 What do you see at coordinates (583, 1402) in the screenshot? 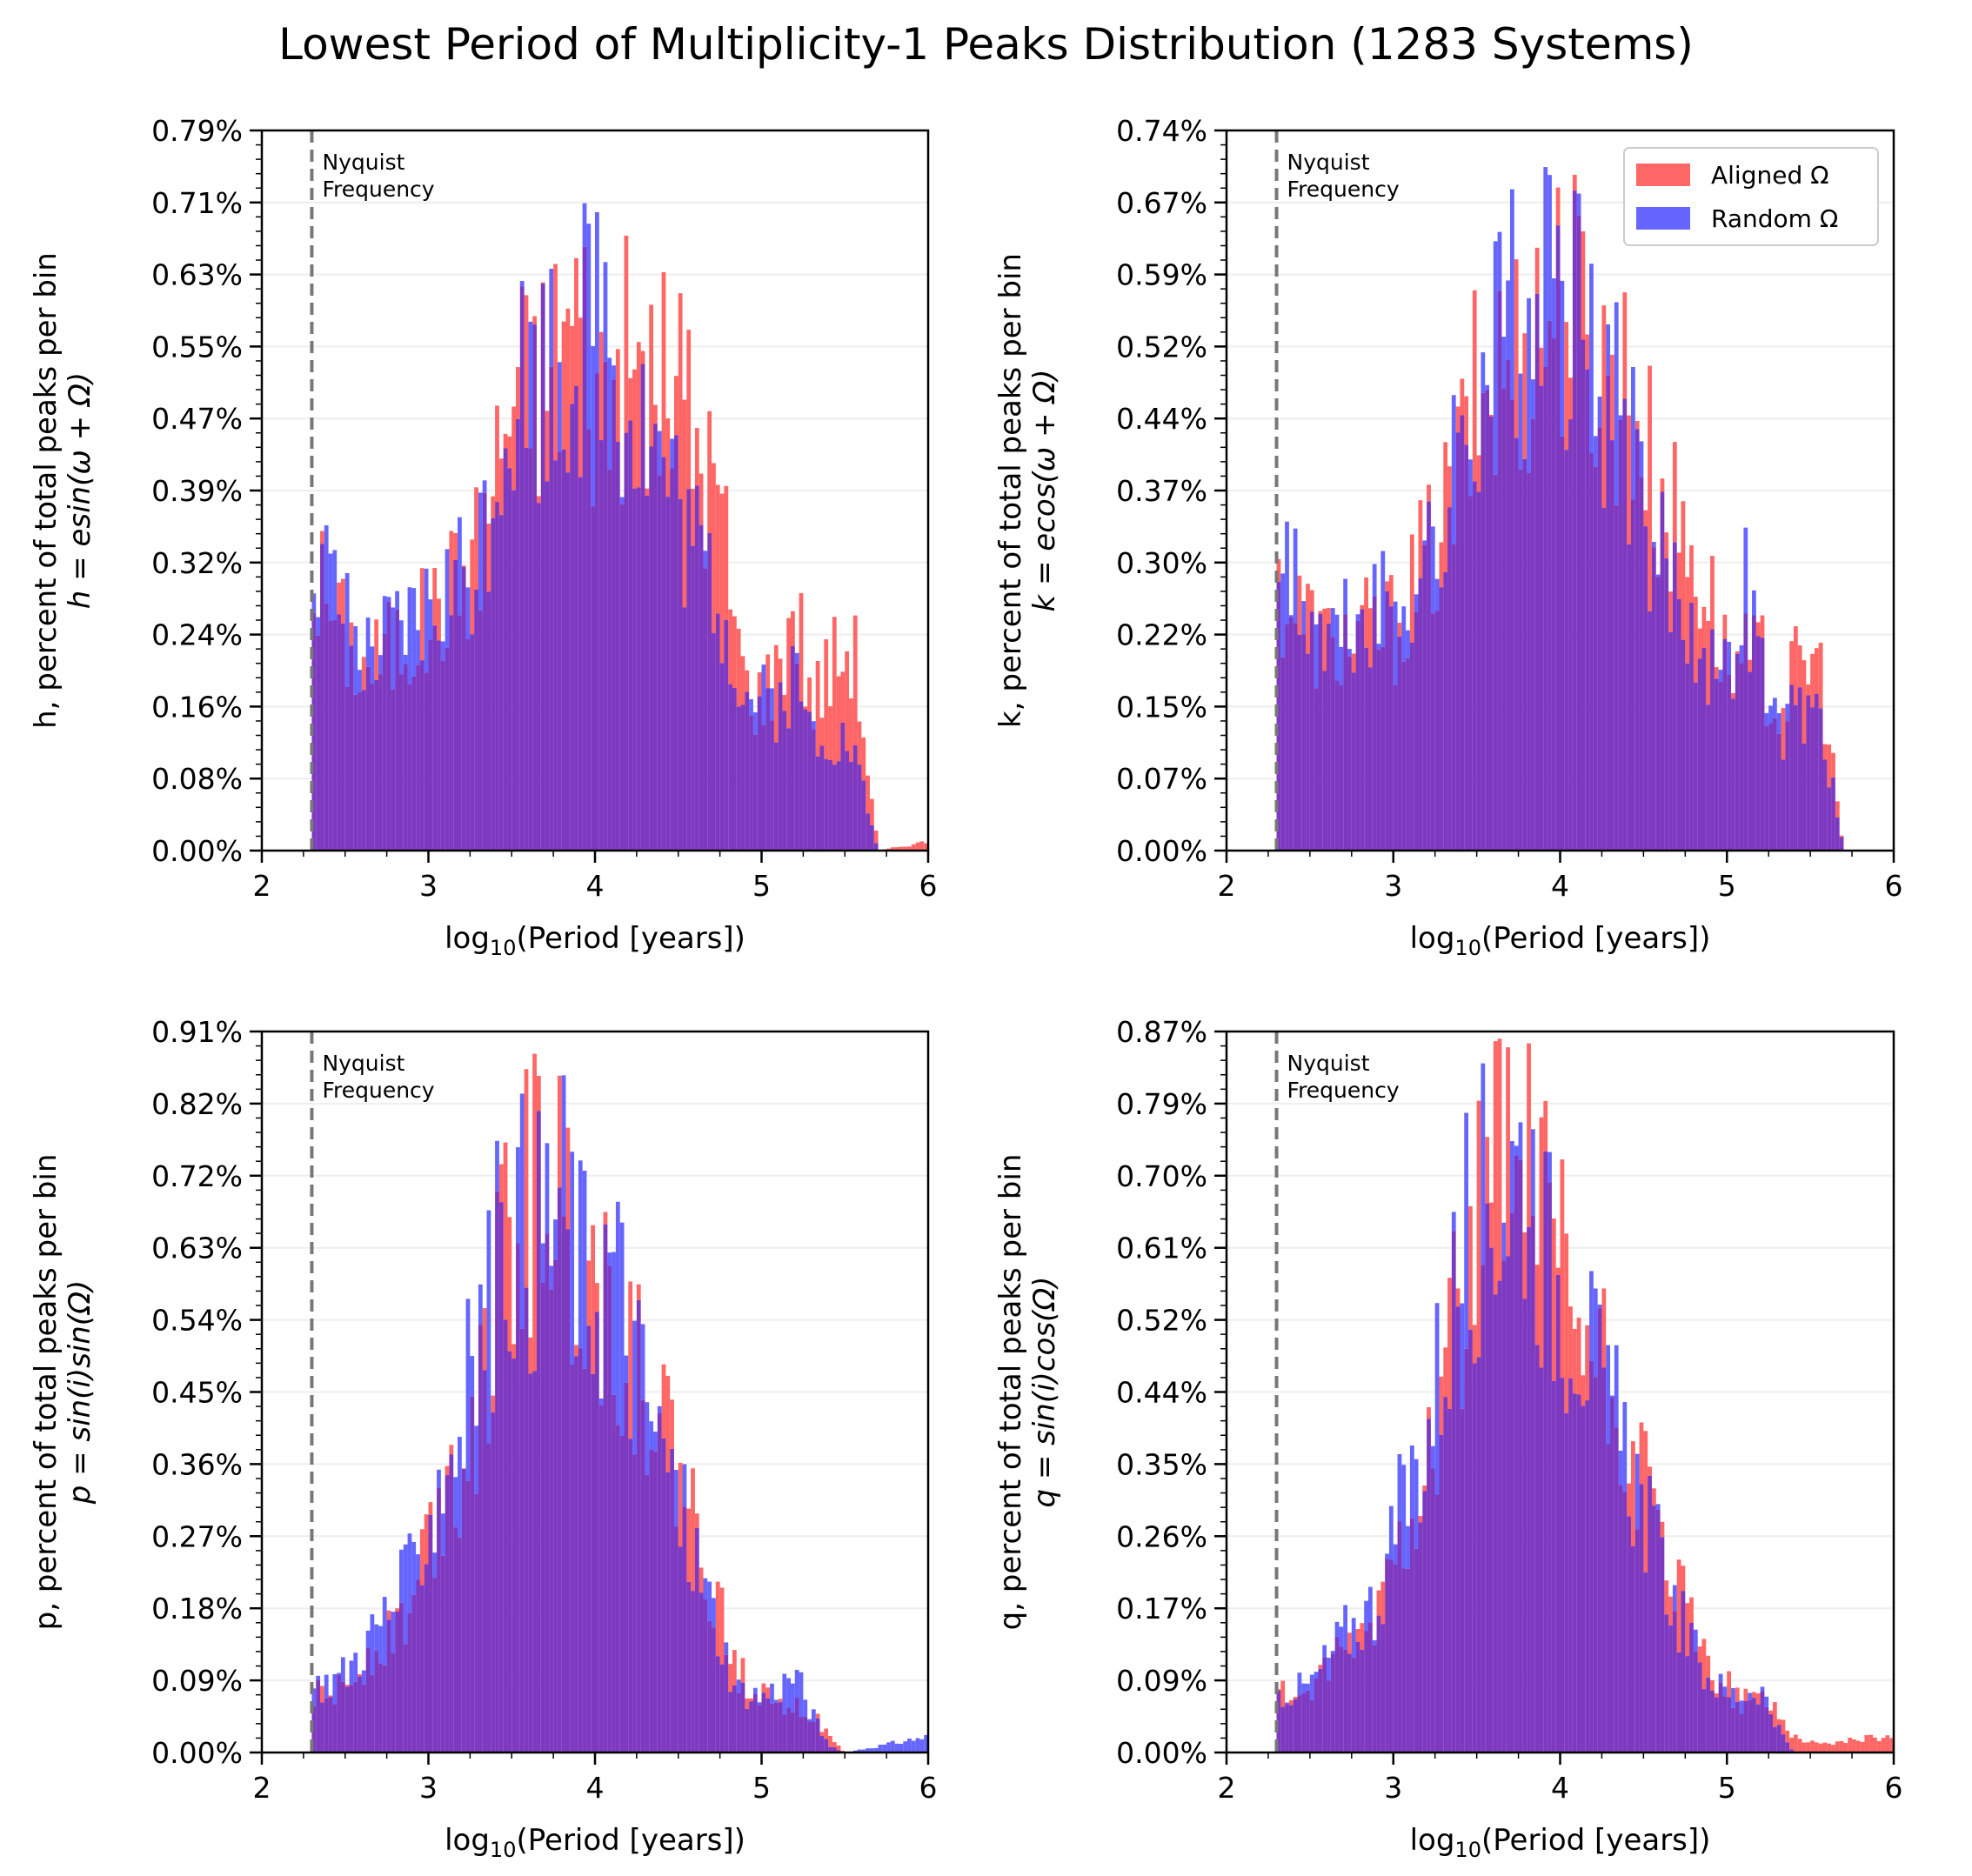
I see `series-aligned` at bounding box center [583, 1402].